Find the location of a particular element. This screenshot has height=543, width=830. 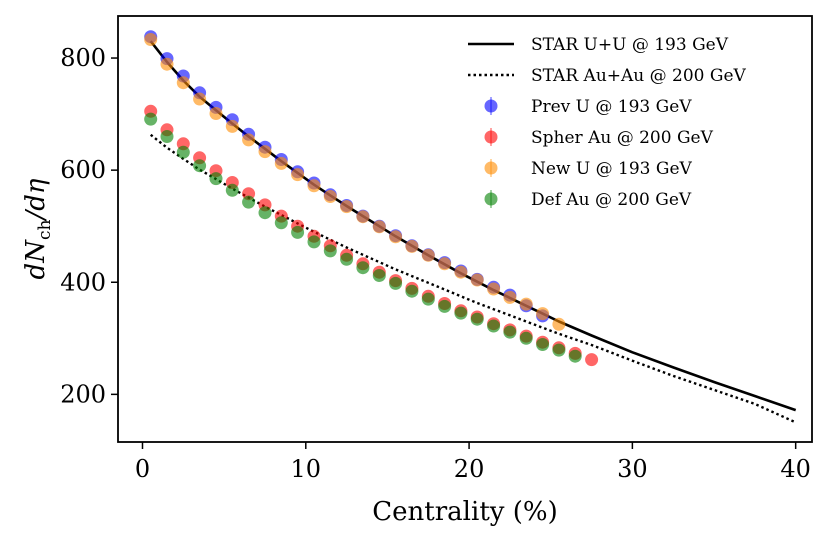

y-axis-label: dNch/dη is located at coordinates (38, 228).